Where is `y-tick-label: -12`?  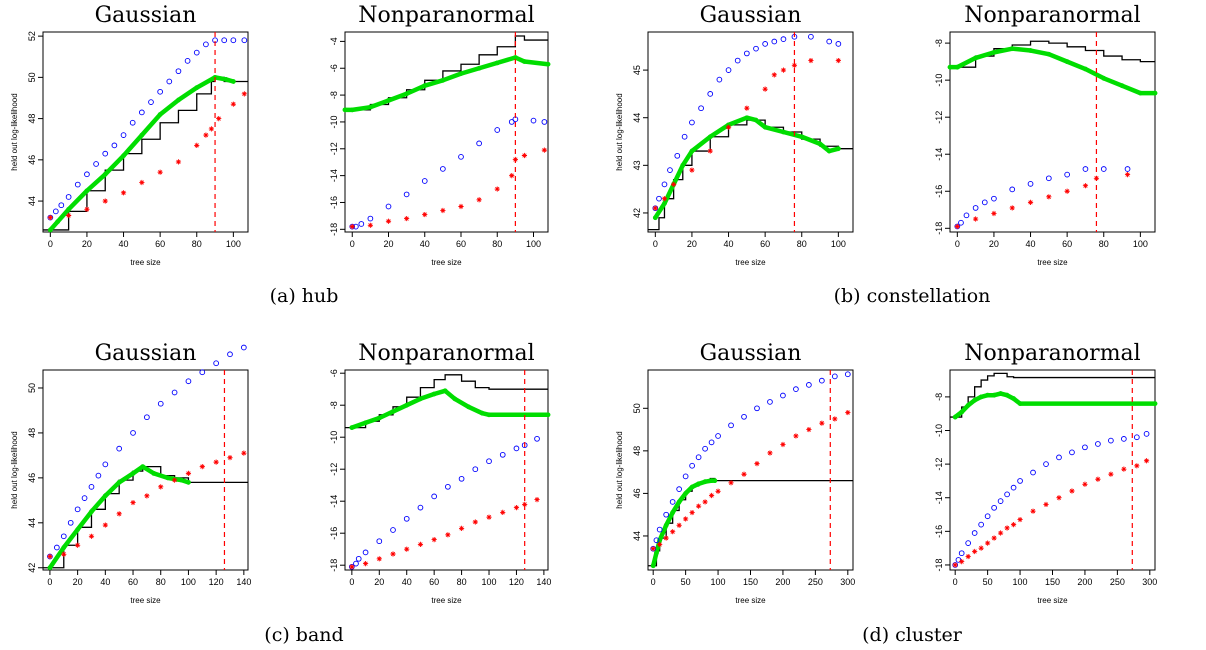
y-tick-label: -12 is located at coordinates (334, 148).